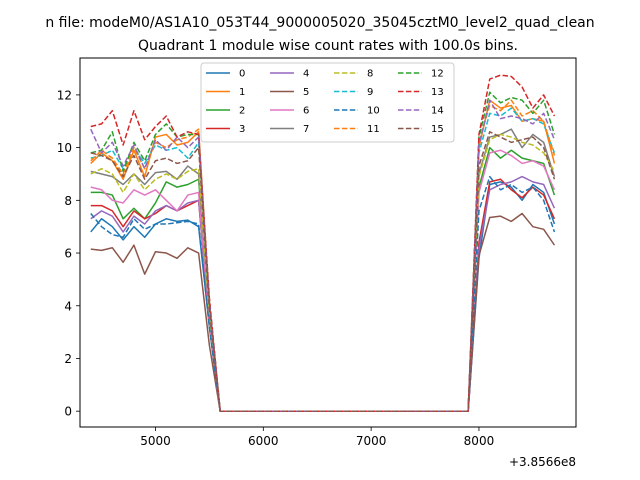  I want to click on legend-label-5: 5, so click(306, 92).